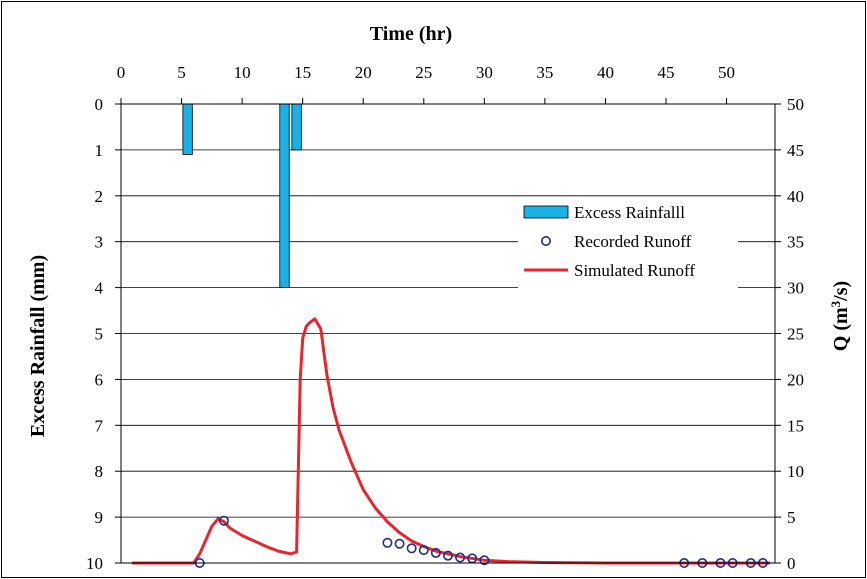 This screenshot has height=579, width=867. Describe the element at coordinates (726, 72) in the screenshot. I see `x-tick-label-10: 50` at that location.